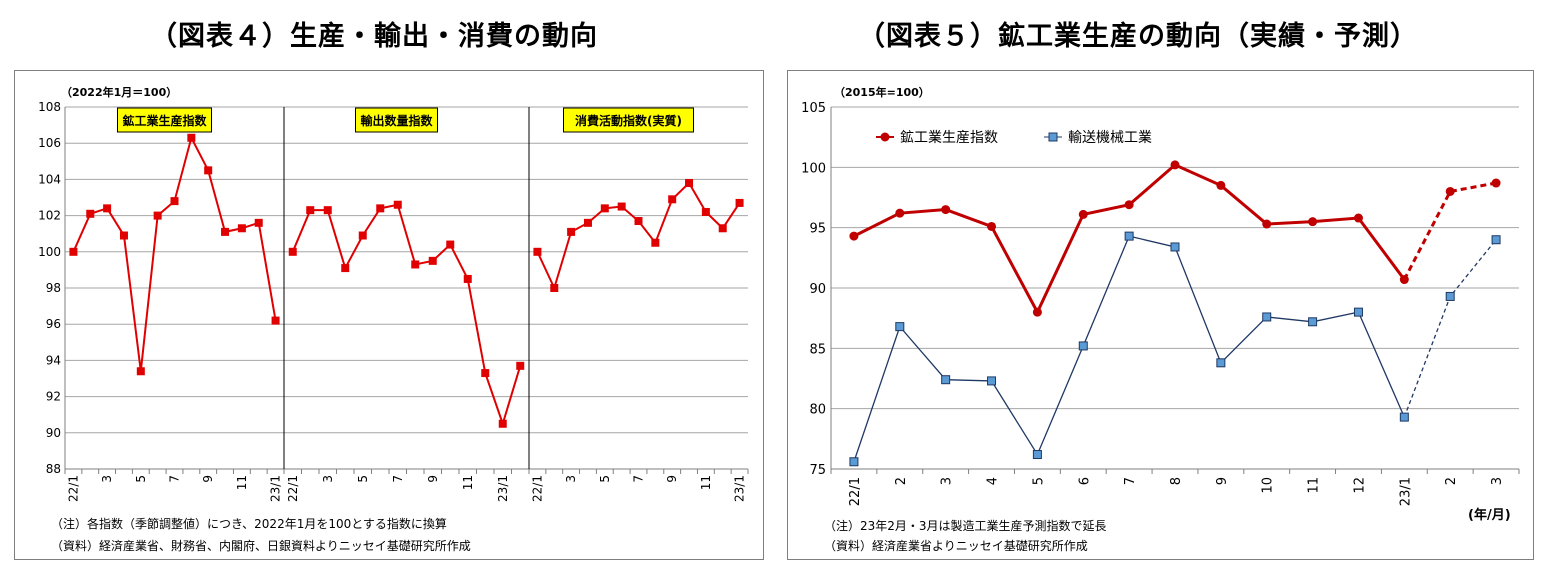 The width and height of the screenshot is (1549, 579). I want to click on unit-label: （2015年=100）, so click(882, 92).